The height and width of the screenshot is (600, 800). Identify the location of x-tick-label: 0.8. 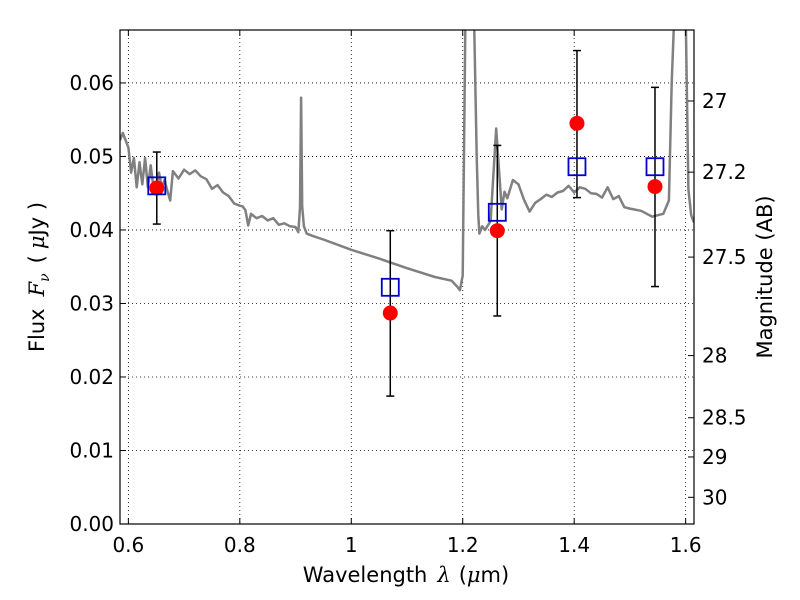
(240, 545).